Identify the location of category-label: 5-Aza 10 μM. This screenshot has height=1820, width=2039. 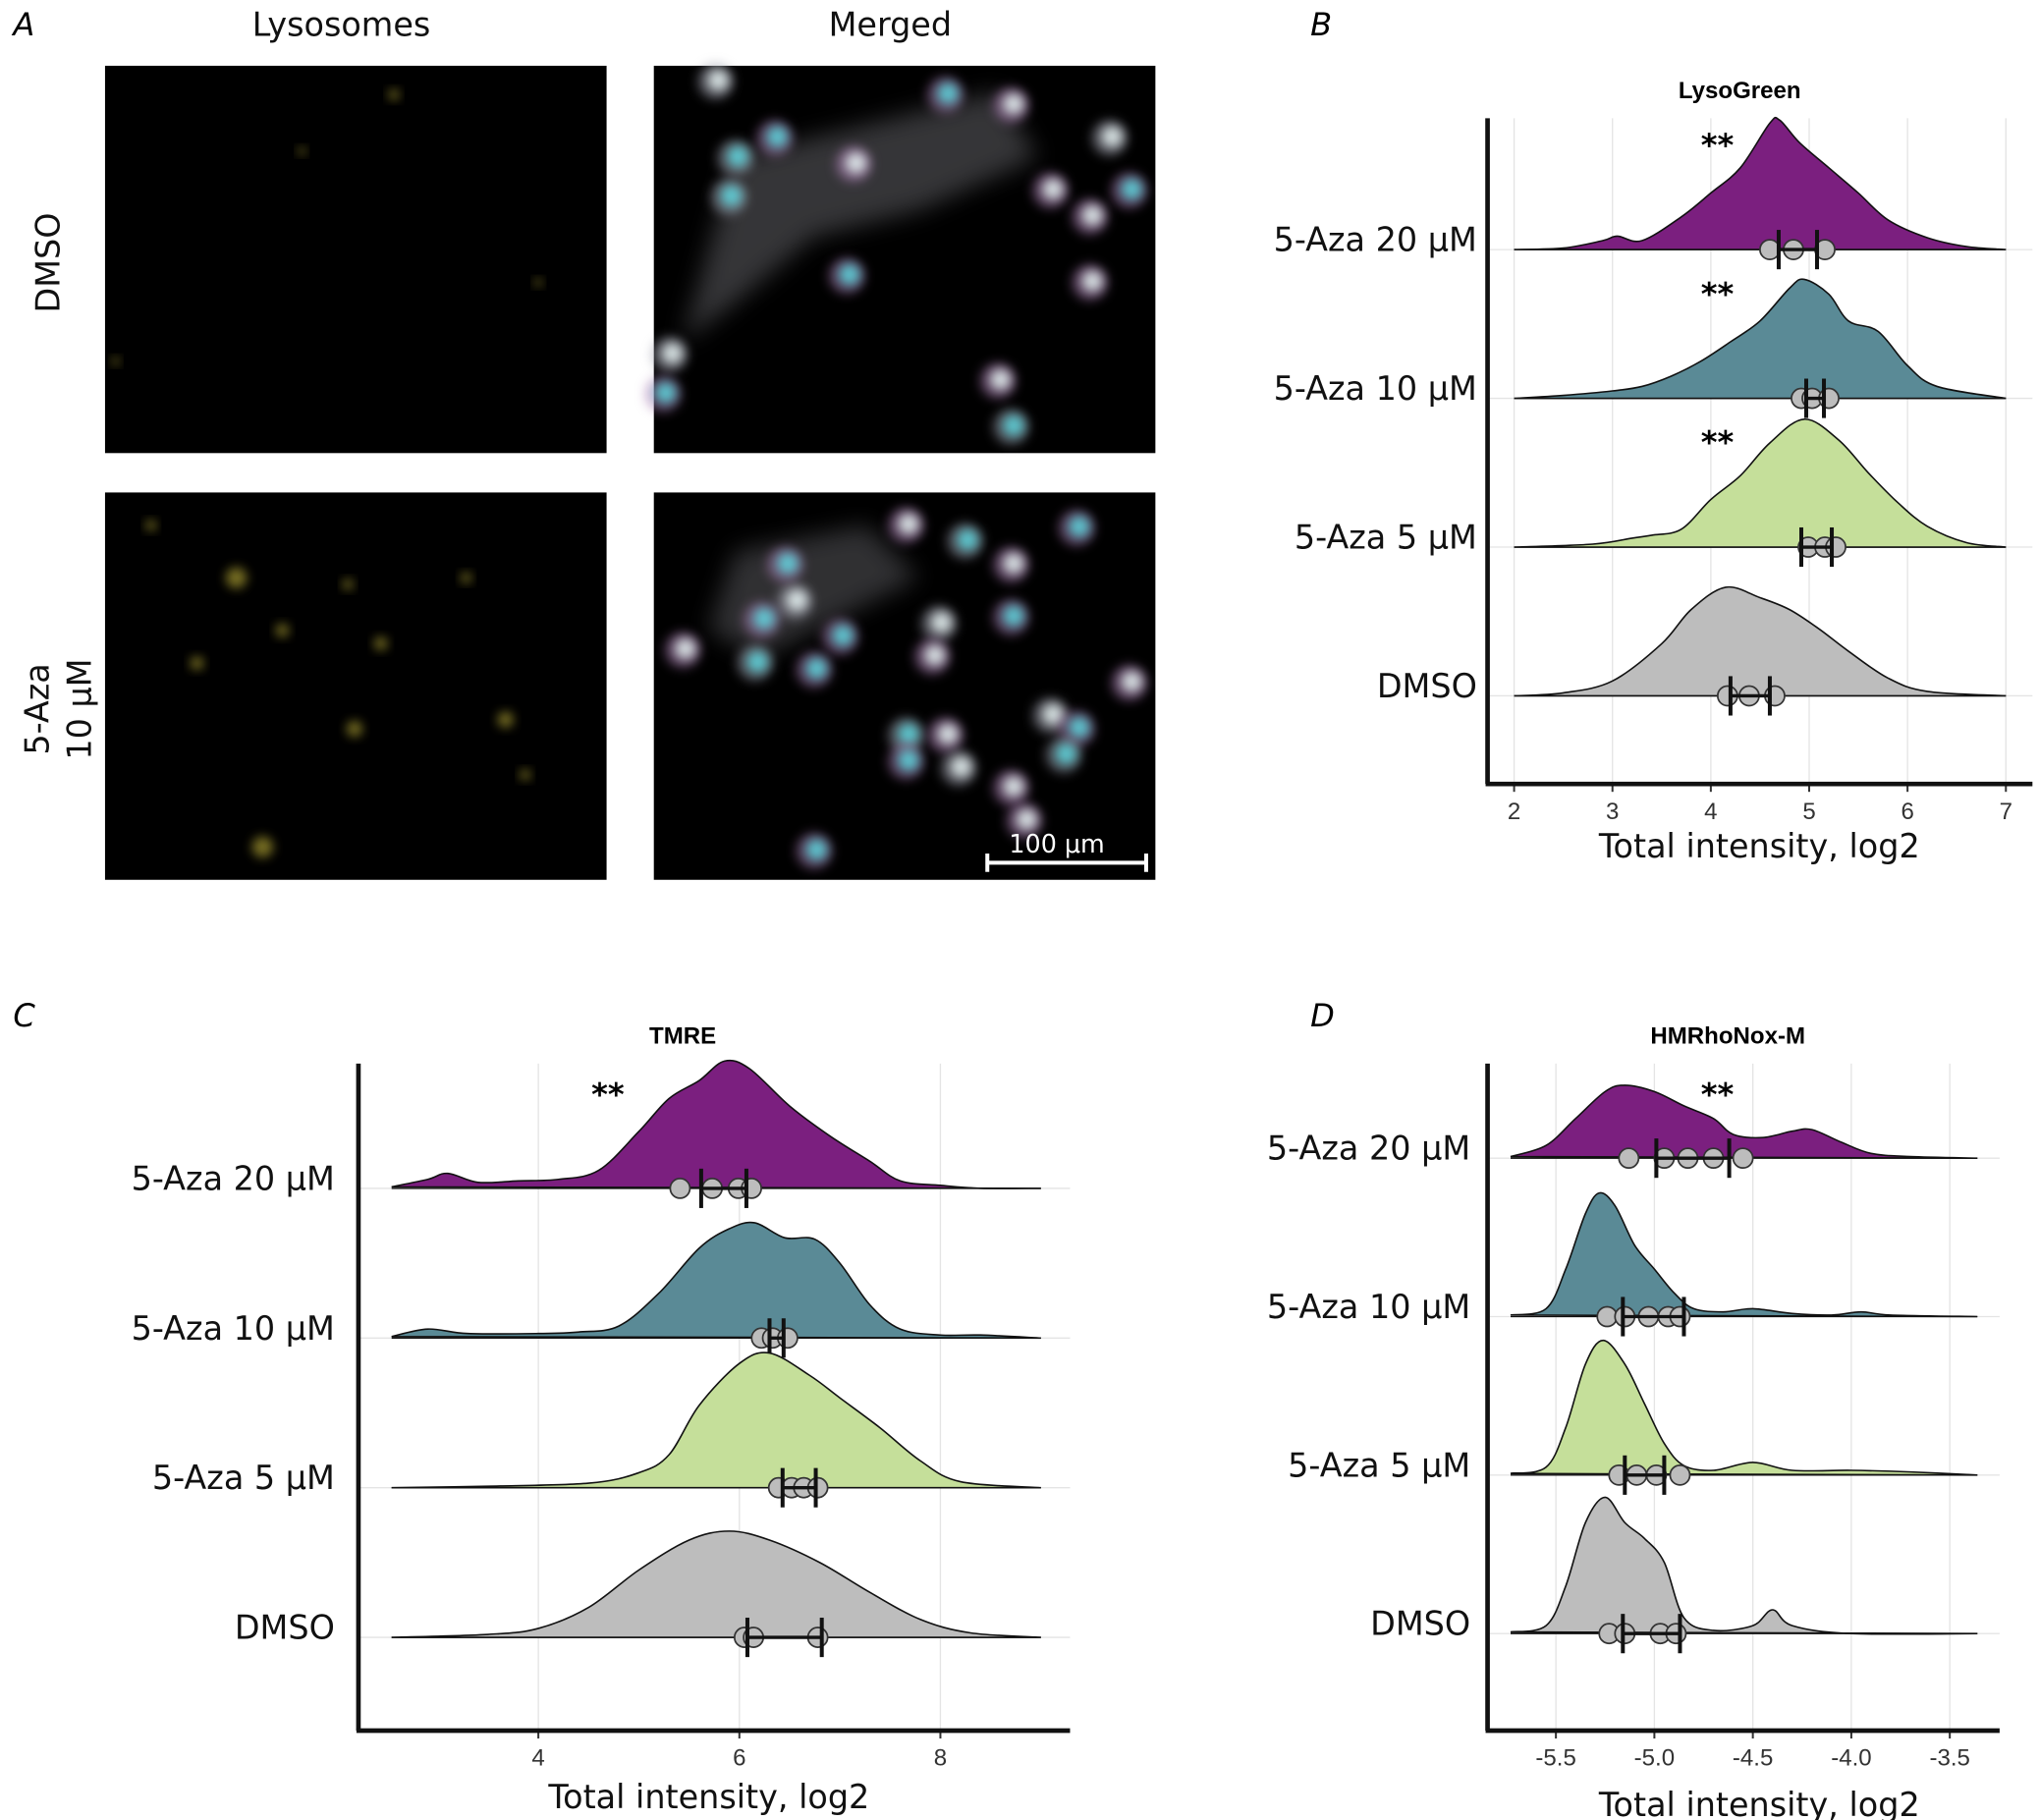
(1369, 1307).